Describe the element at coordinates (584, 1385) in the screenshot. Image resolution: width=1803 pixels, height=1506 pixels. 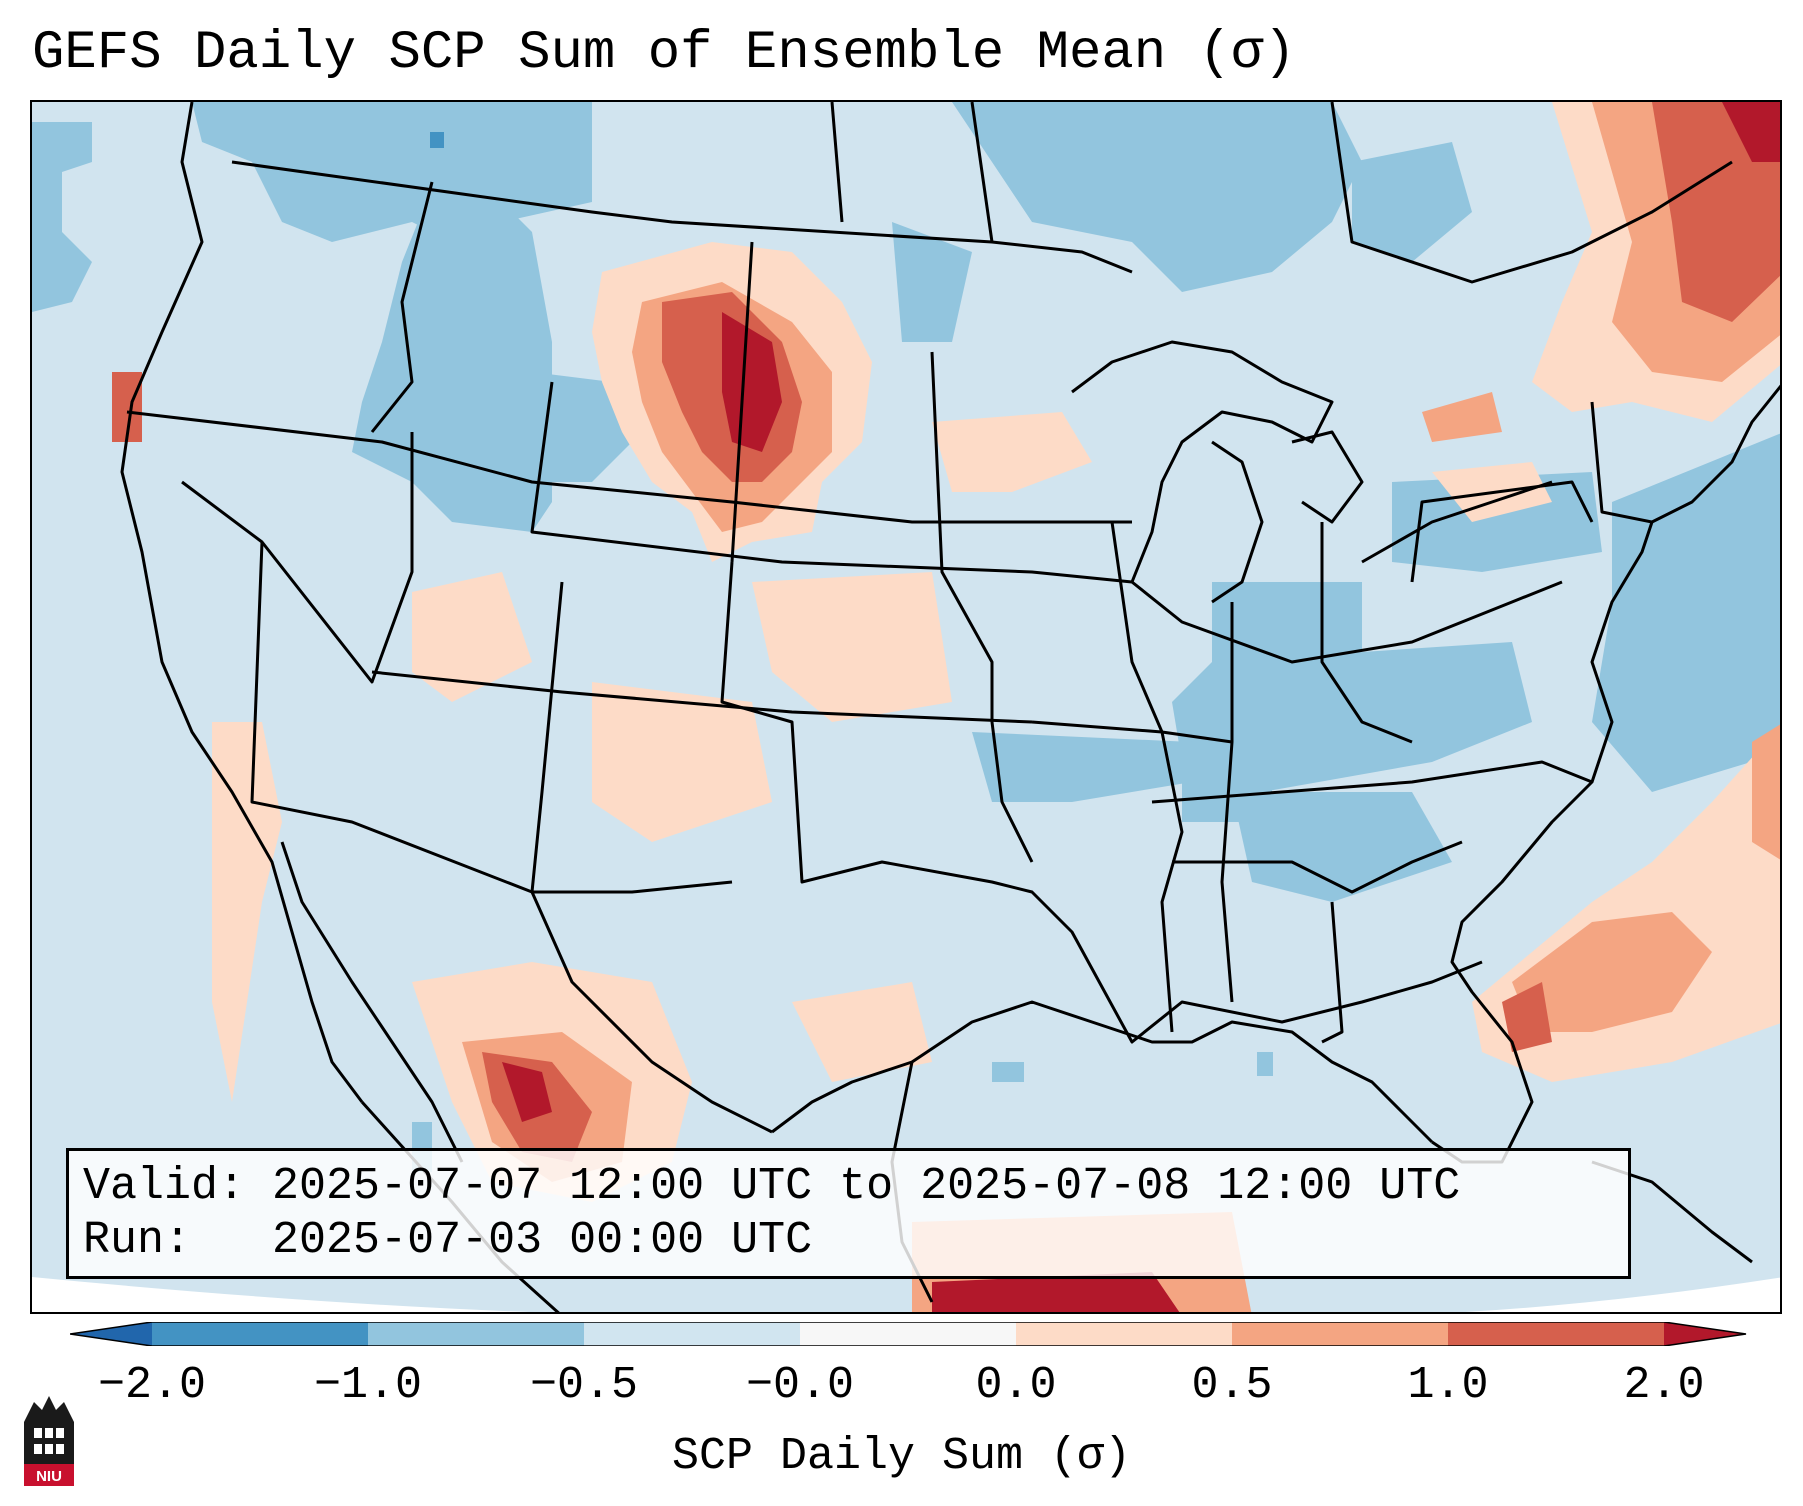
I see `colorbar-tick-label: −0.5` at that location.